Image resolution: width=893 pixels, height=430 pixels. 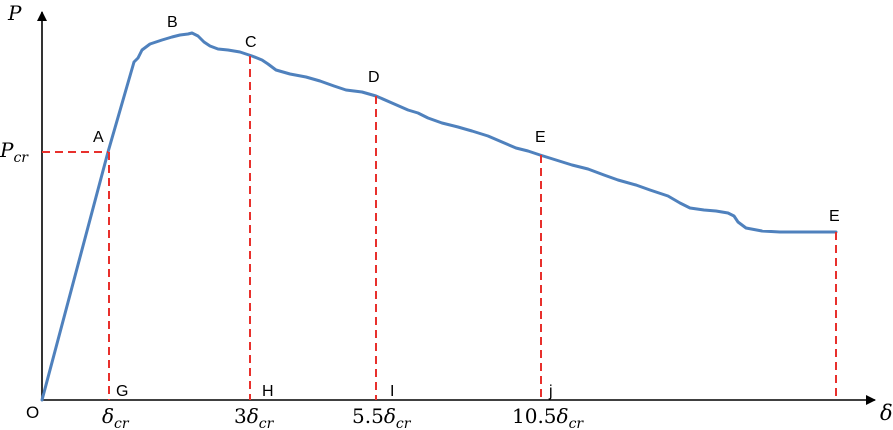 What do you see at coordinates (116, 417) in the screenshot?
I see `tick-label-dcr: δcr` at bounding box center [116, 417].